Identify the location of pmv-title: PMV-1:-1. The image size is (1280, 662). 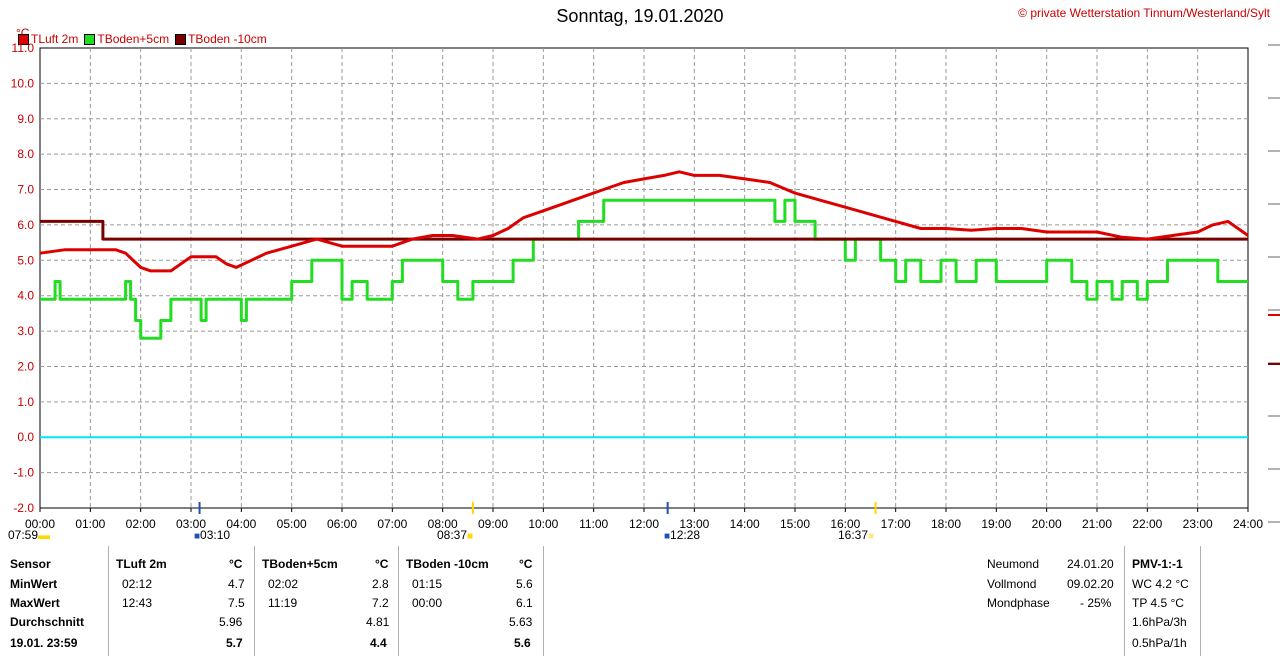
(1157, 564).